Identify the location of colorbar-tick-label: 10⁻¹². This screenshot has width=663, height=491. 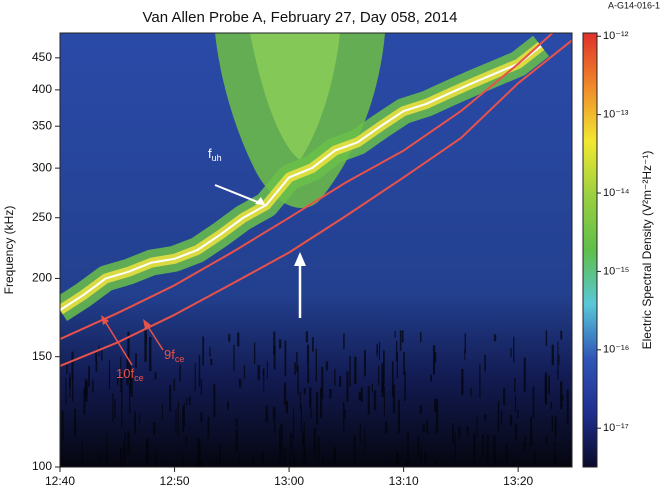
(616, 36).